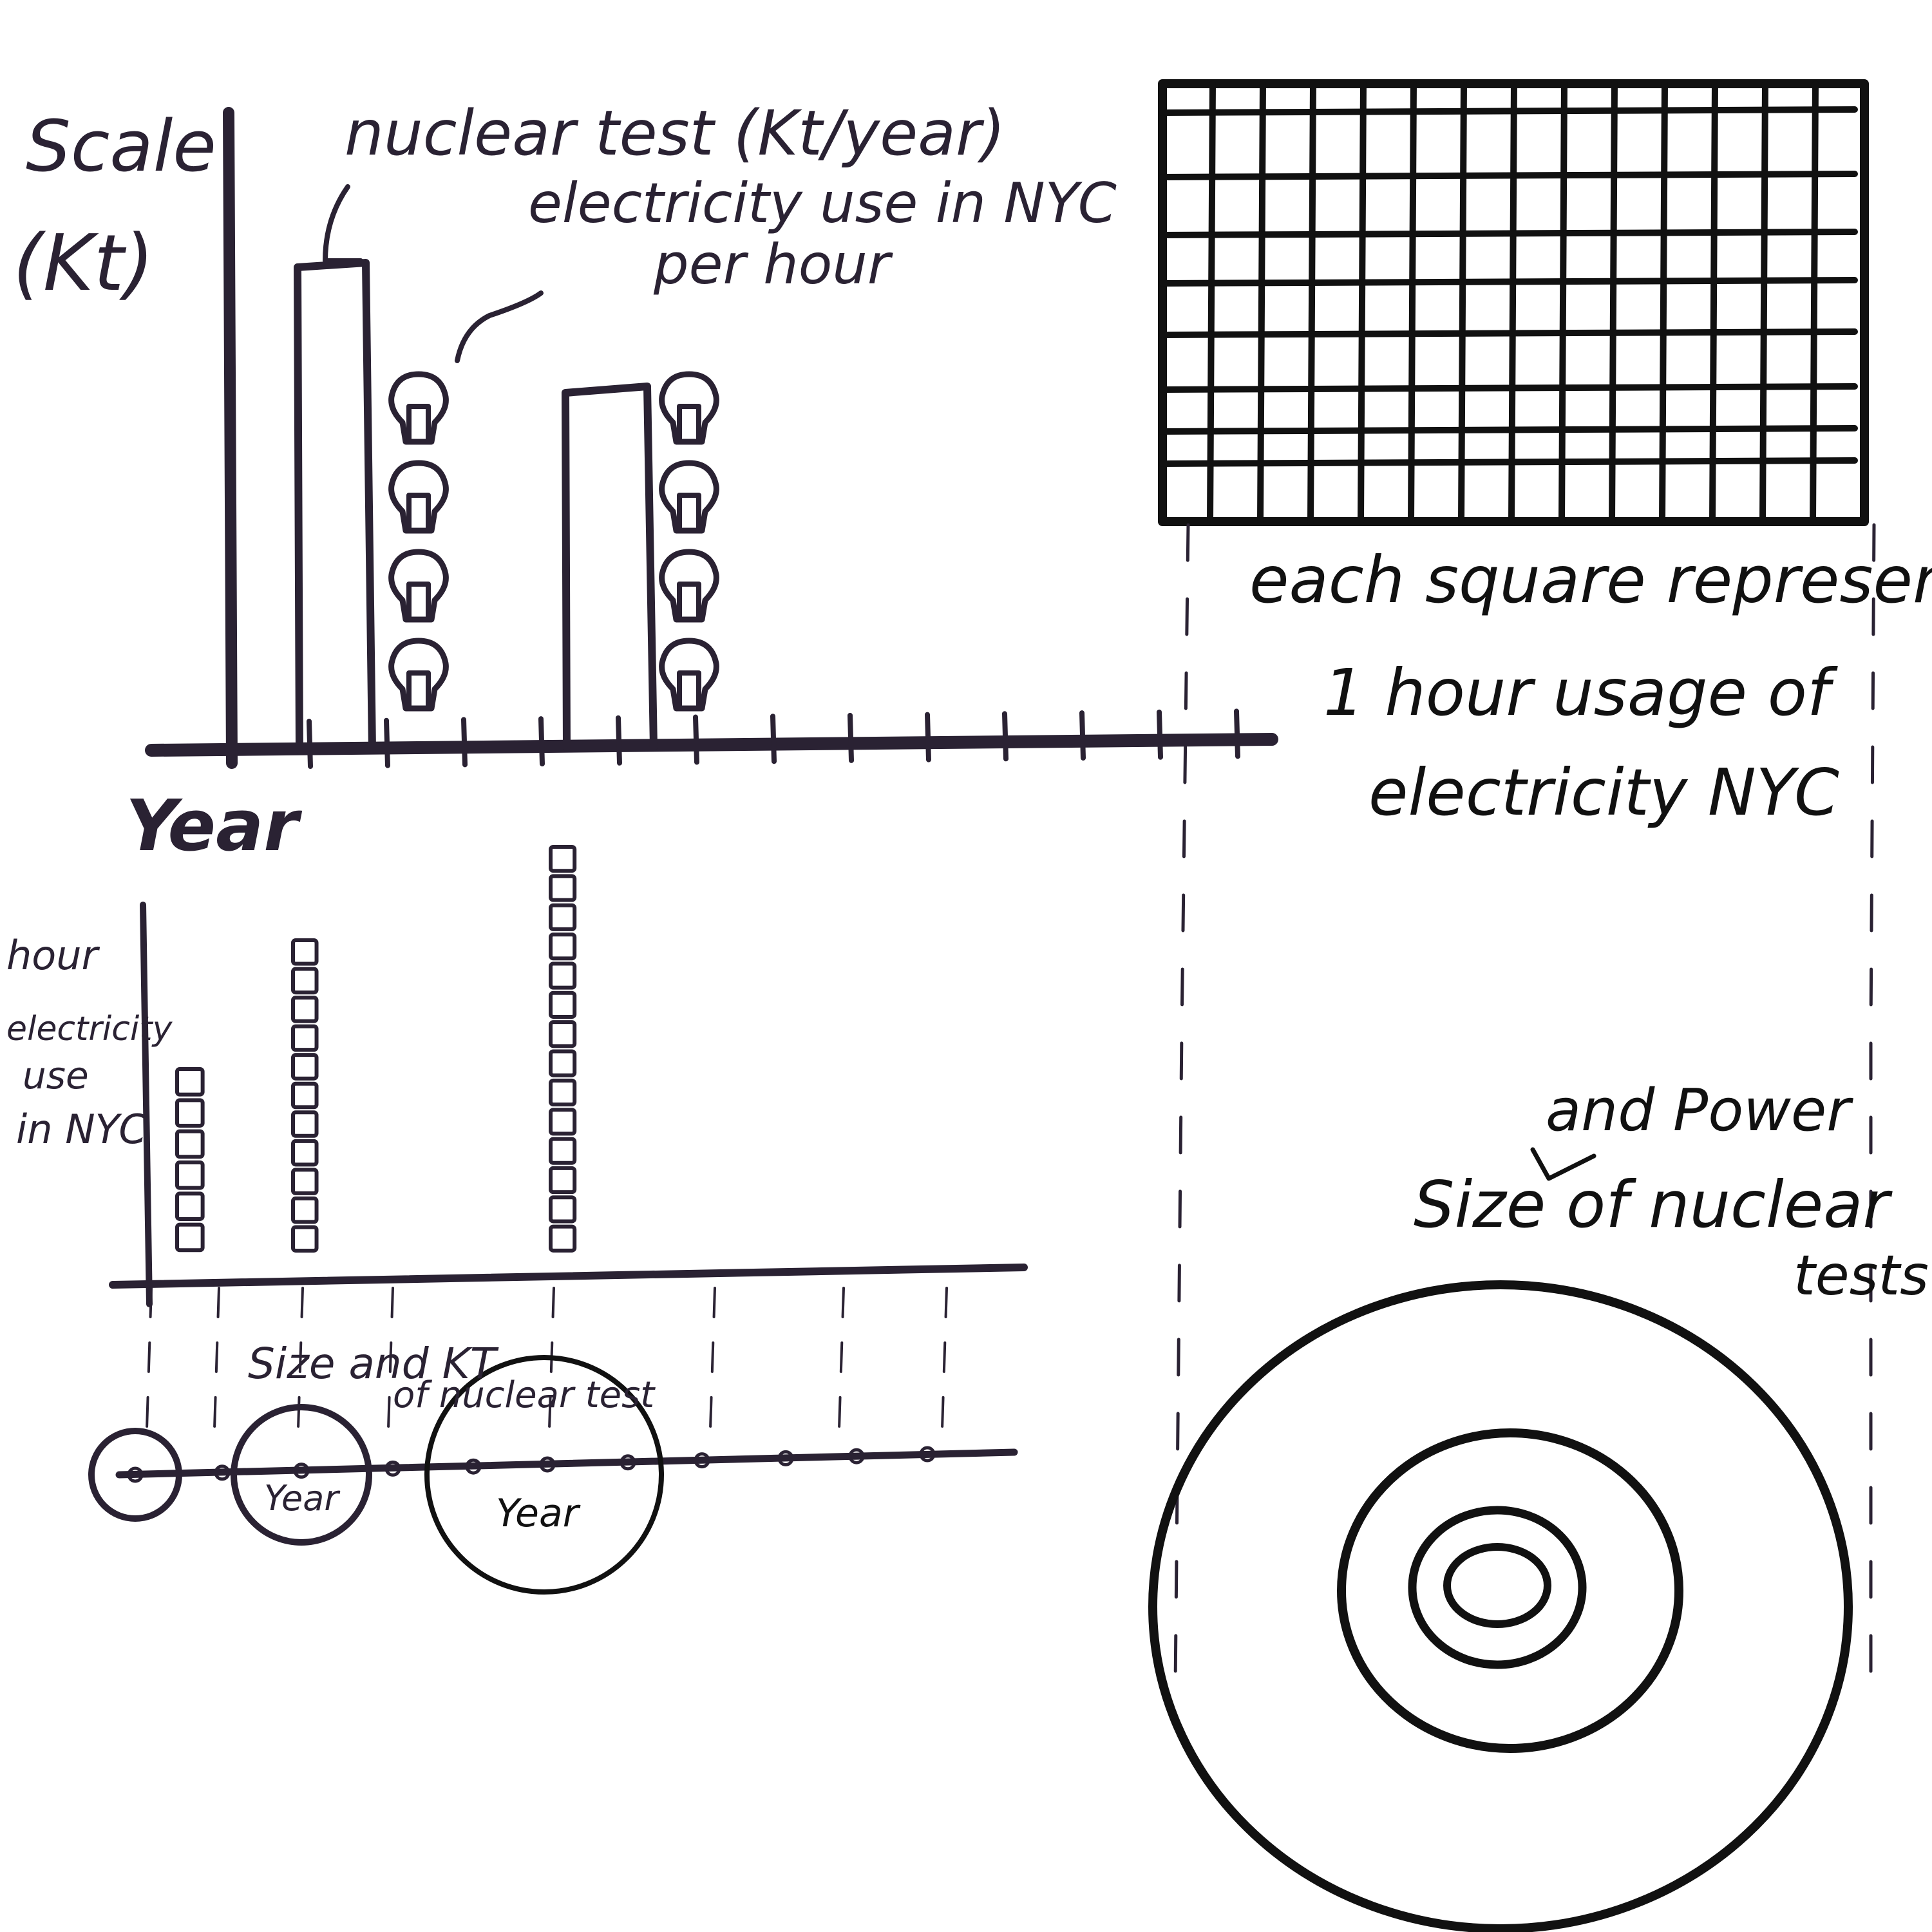 Image resolution: width=1932 pixels, height=1932 pixels. What do you see at coordinates (499, 326) in the screenshot?
I see `bulb-label-leader` at bounding box center [499, 326].